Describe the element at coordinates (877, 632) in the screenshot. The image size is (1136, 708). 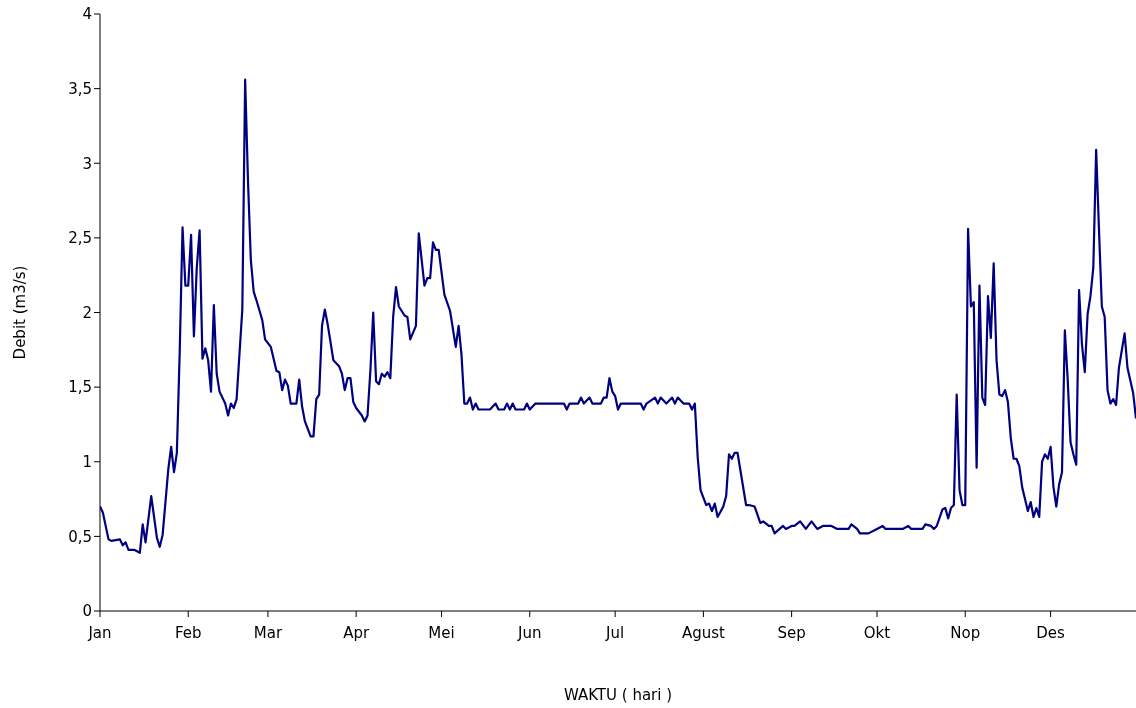
I see `x-tick-label: Okt` at that location.